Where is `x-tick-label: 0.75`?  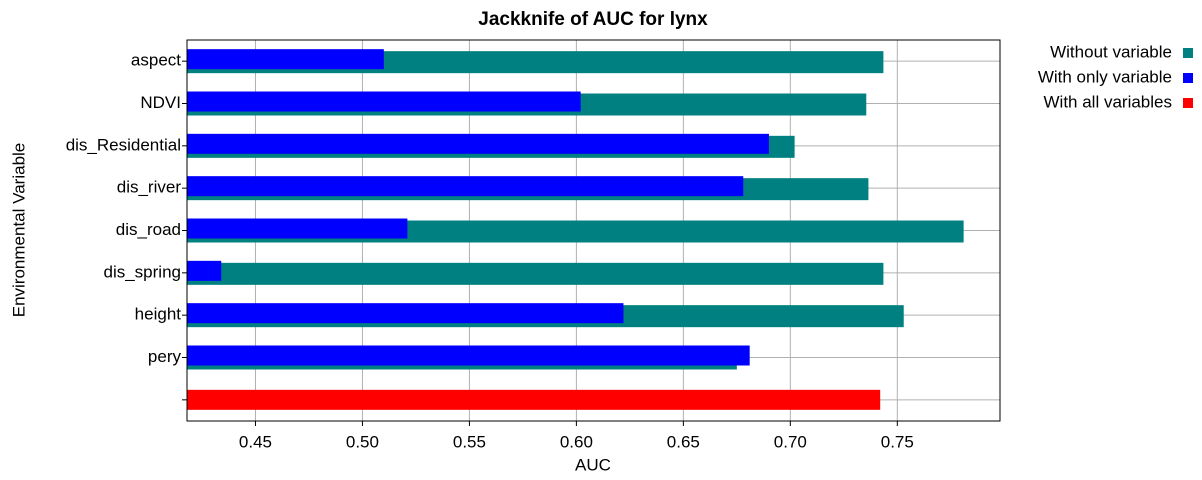 x-tick-label: 0.75 is located at coordinates (897, 441).